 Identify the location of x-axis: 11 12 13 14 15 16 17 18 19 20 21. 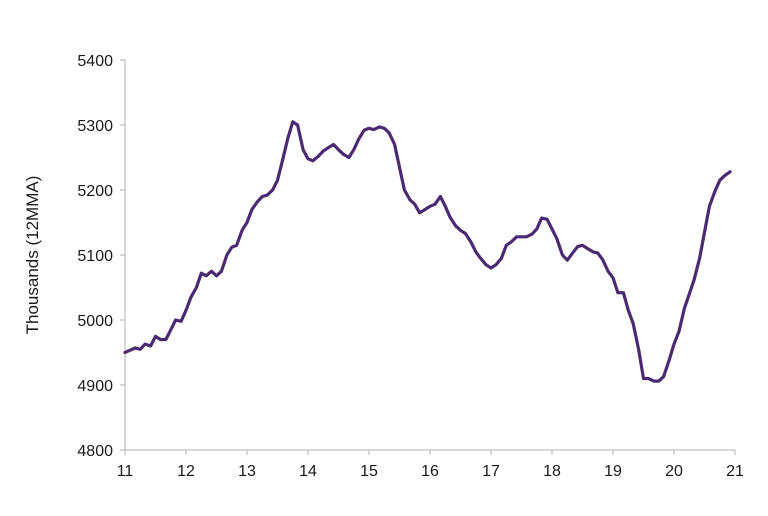
(430, 464).